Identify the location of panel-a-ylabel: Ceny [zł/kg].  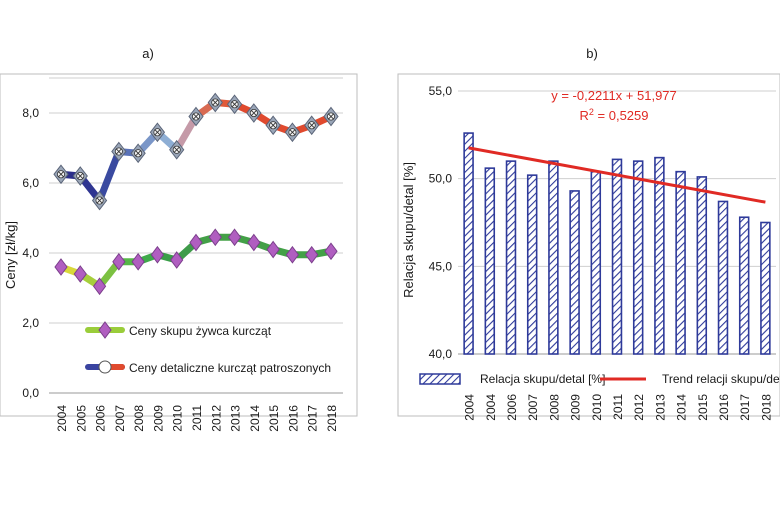
(10, 255).